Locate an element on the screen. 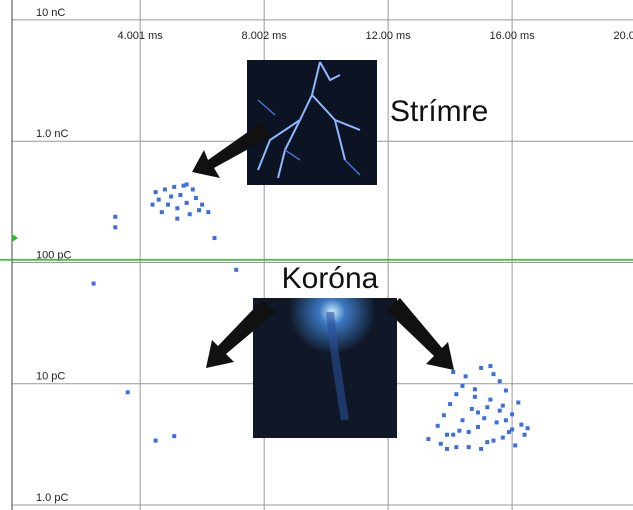 The image size is (633, 510). y-tick-label: 10 pC is located at coordinates (50, 377).